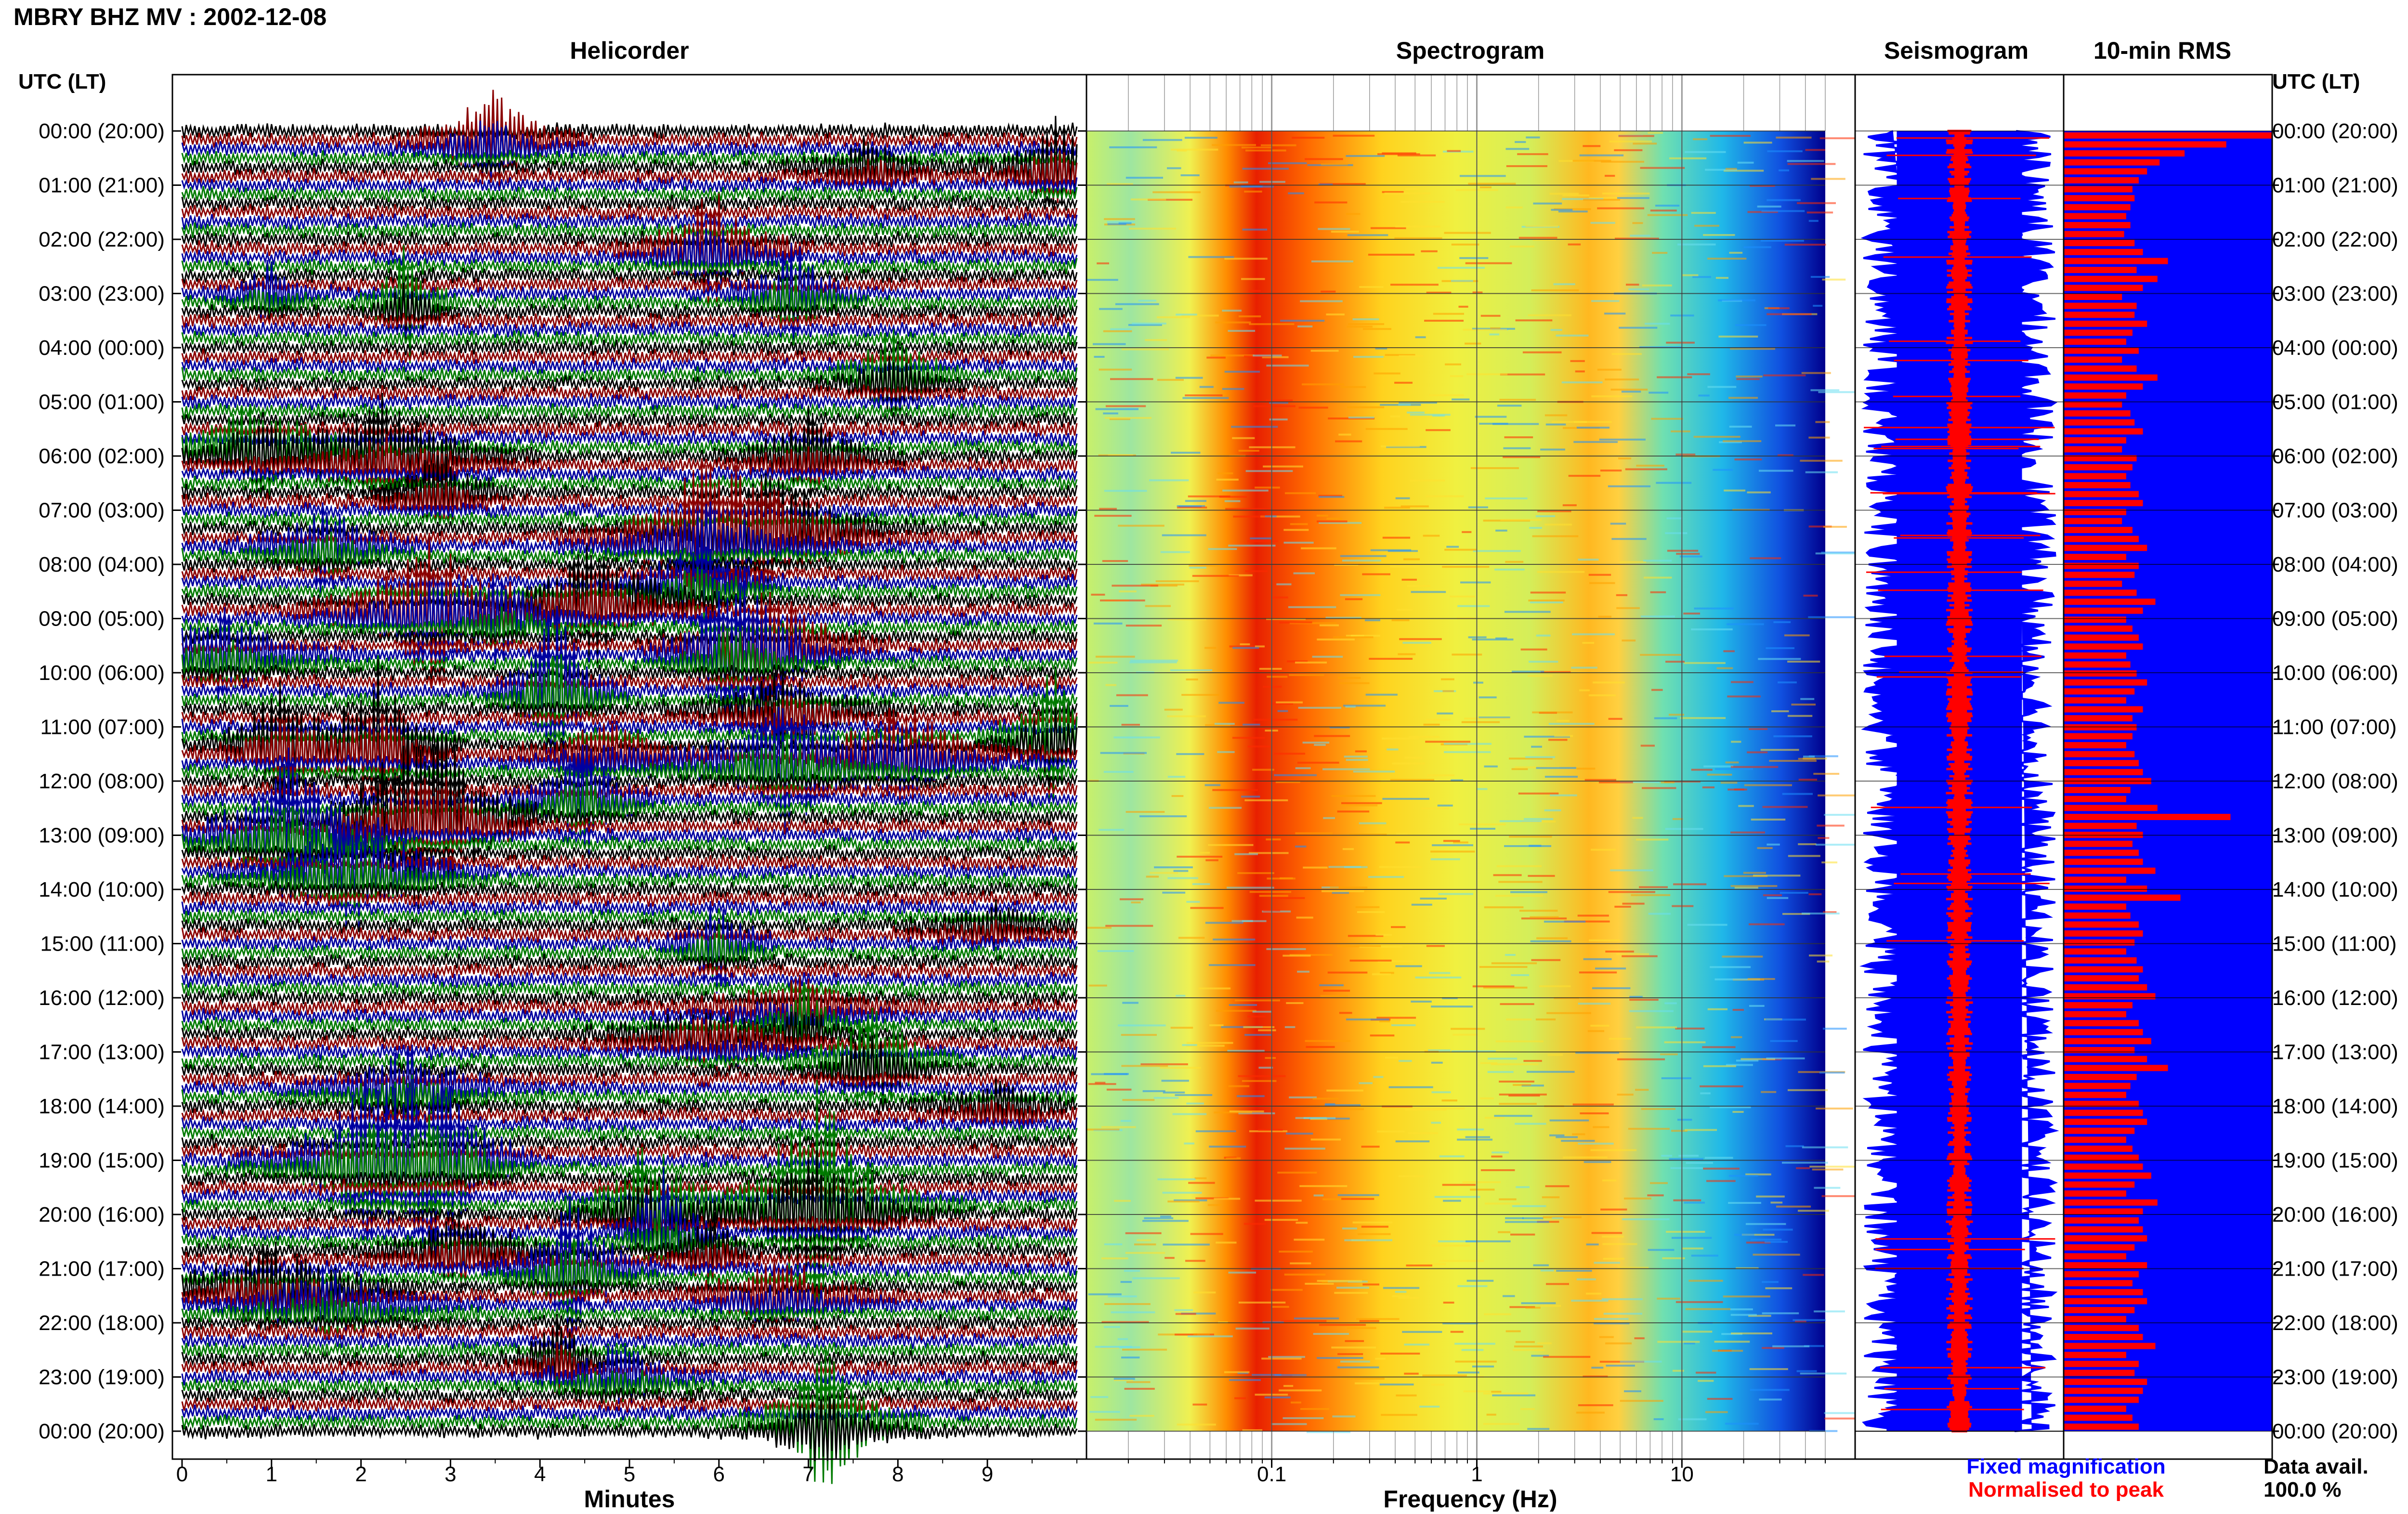  What do you see at coordinates (102, 1377) in the screenshot?
I see `time-label-left: 23:00 (19:00)` at bounding box center [102, 1377].